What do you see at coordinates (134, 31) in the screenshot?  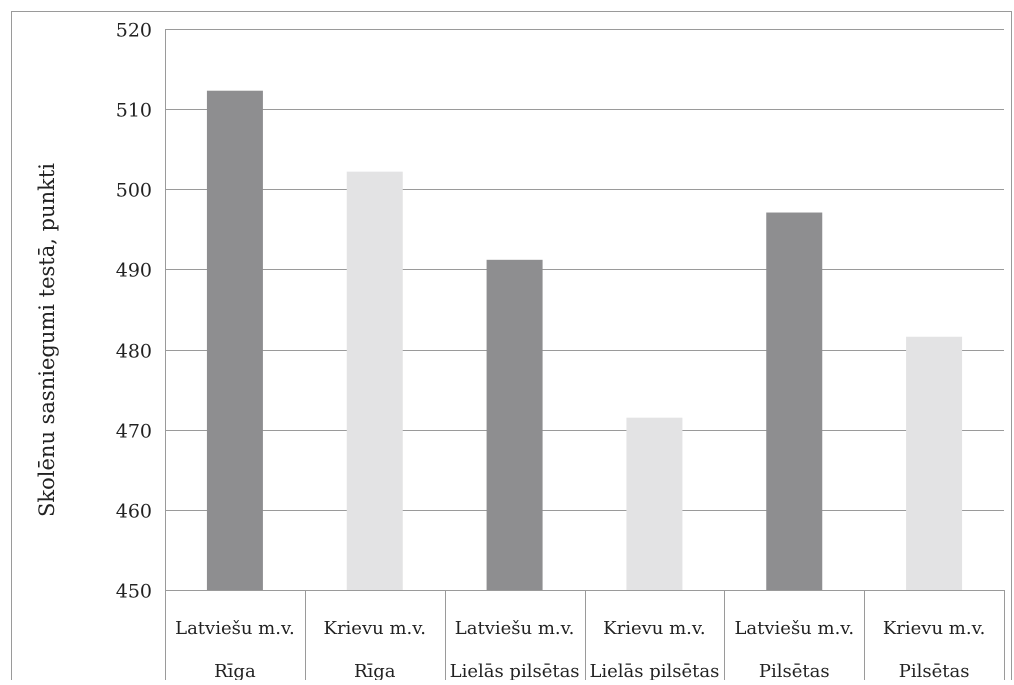 I see `y-tick-label: 520` at bounding box center [134, 31].